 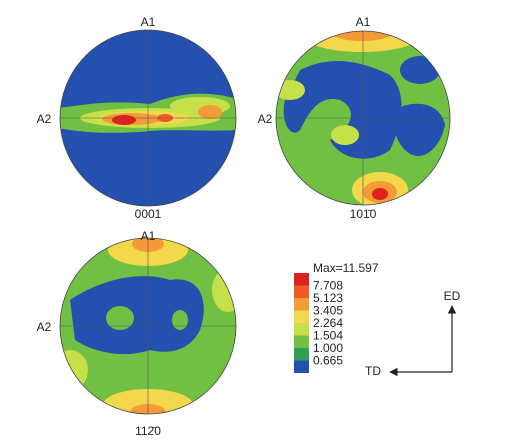 What do you see at coordinates (328, 286) in the screenshot?
I see `legend-level: 7.708` at bounding box center [328, 286].